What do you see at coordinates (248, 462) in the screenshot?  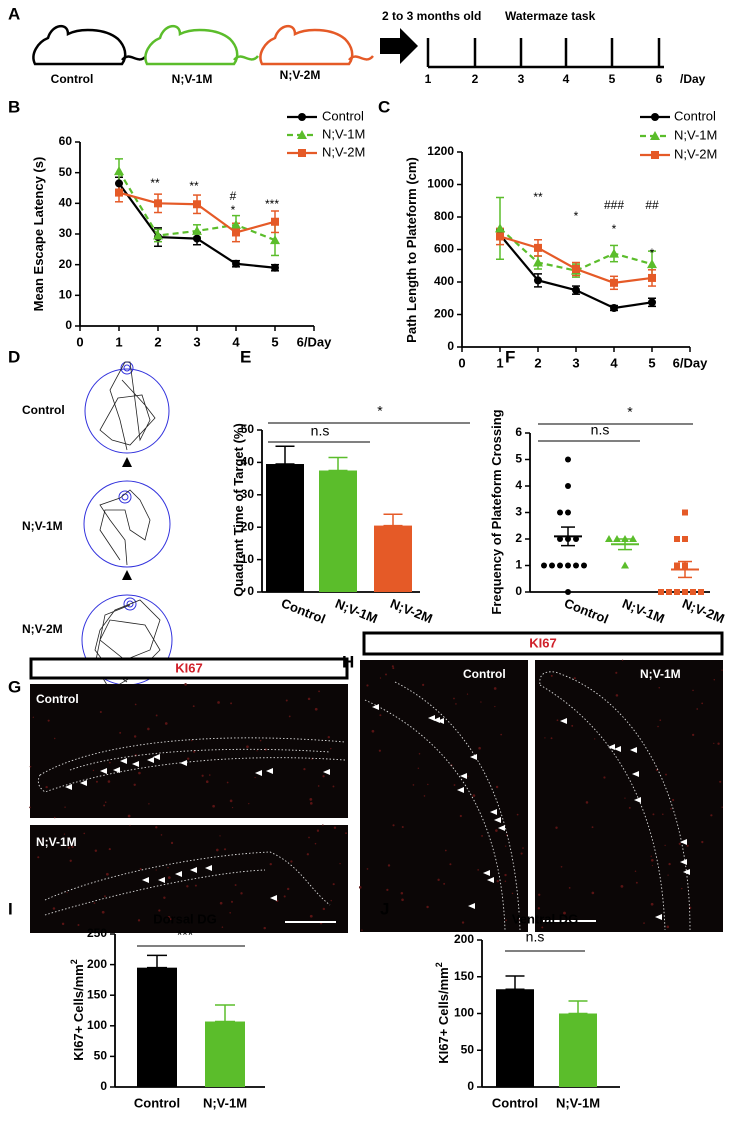 I see `y-tick-label: 40` at bounding box center [248, 462].